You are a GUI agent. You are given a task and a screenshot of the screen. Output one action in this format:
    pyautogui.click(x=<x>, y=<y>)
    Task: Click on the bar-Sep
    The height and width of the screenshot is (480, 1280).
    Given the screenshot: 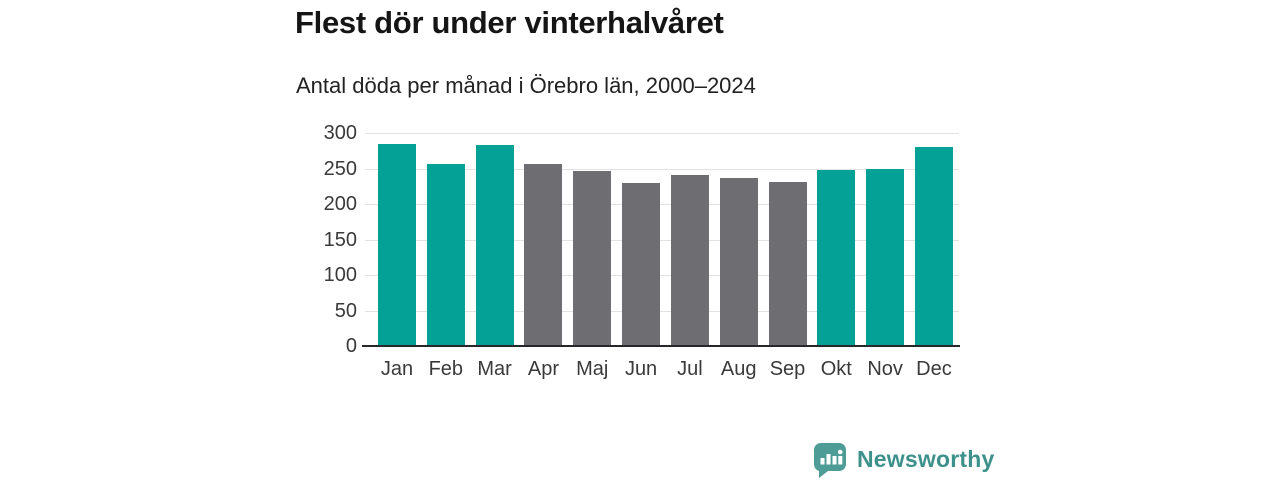 What is the action you would take?
    pyautogui.click(x=787, y=264)
    